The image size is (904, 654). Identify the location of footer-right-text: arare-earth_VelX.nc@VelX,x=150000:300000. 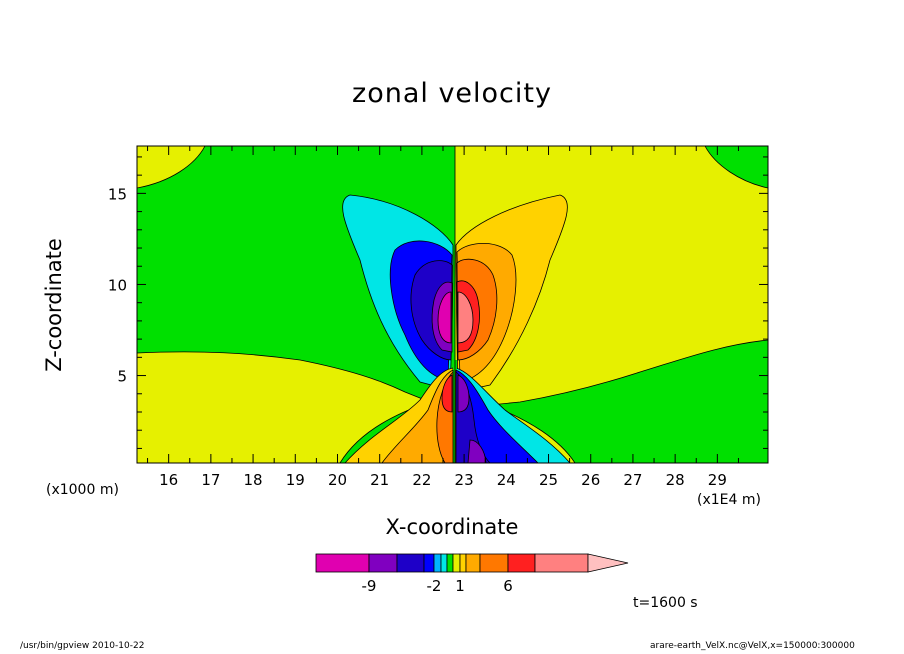
(752, 646).